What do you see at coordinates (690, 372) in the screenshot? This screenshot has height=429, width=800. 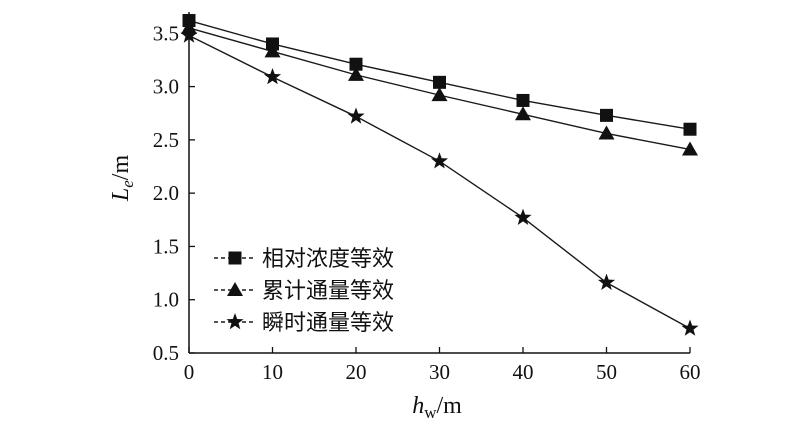 I see `x-tick-label: 60` at bounding box center [690, 372].